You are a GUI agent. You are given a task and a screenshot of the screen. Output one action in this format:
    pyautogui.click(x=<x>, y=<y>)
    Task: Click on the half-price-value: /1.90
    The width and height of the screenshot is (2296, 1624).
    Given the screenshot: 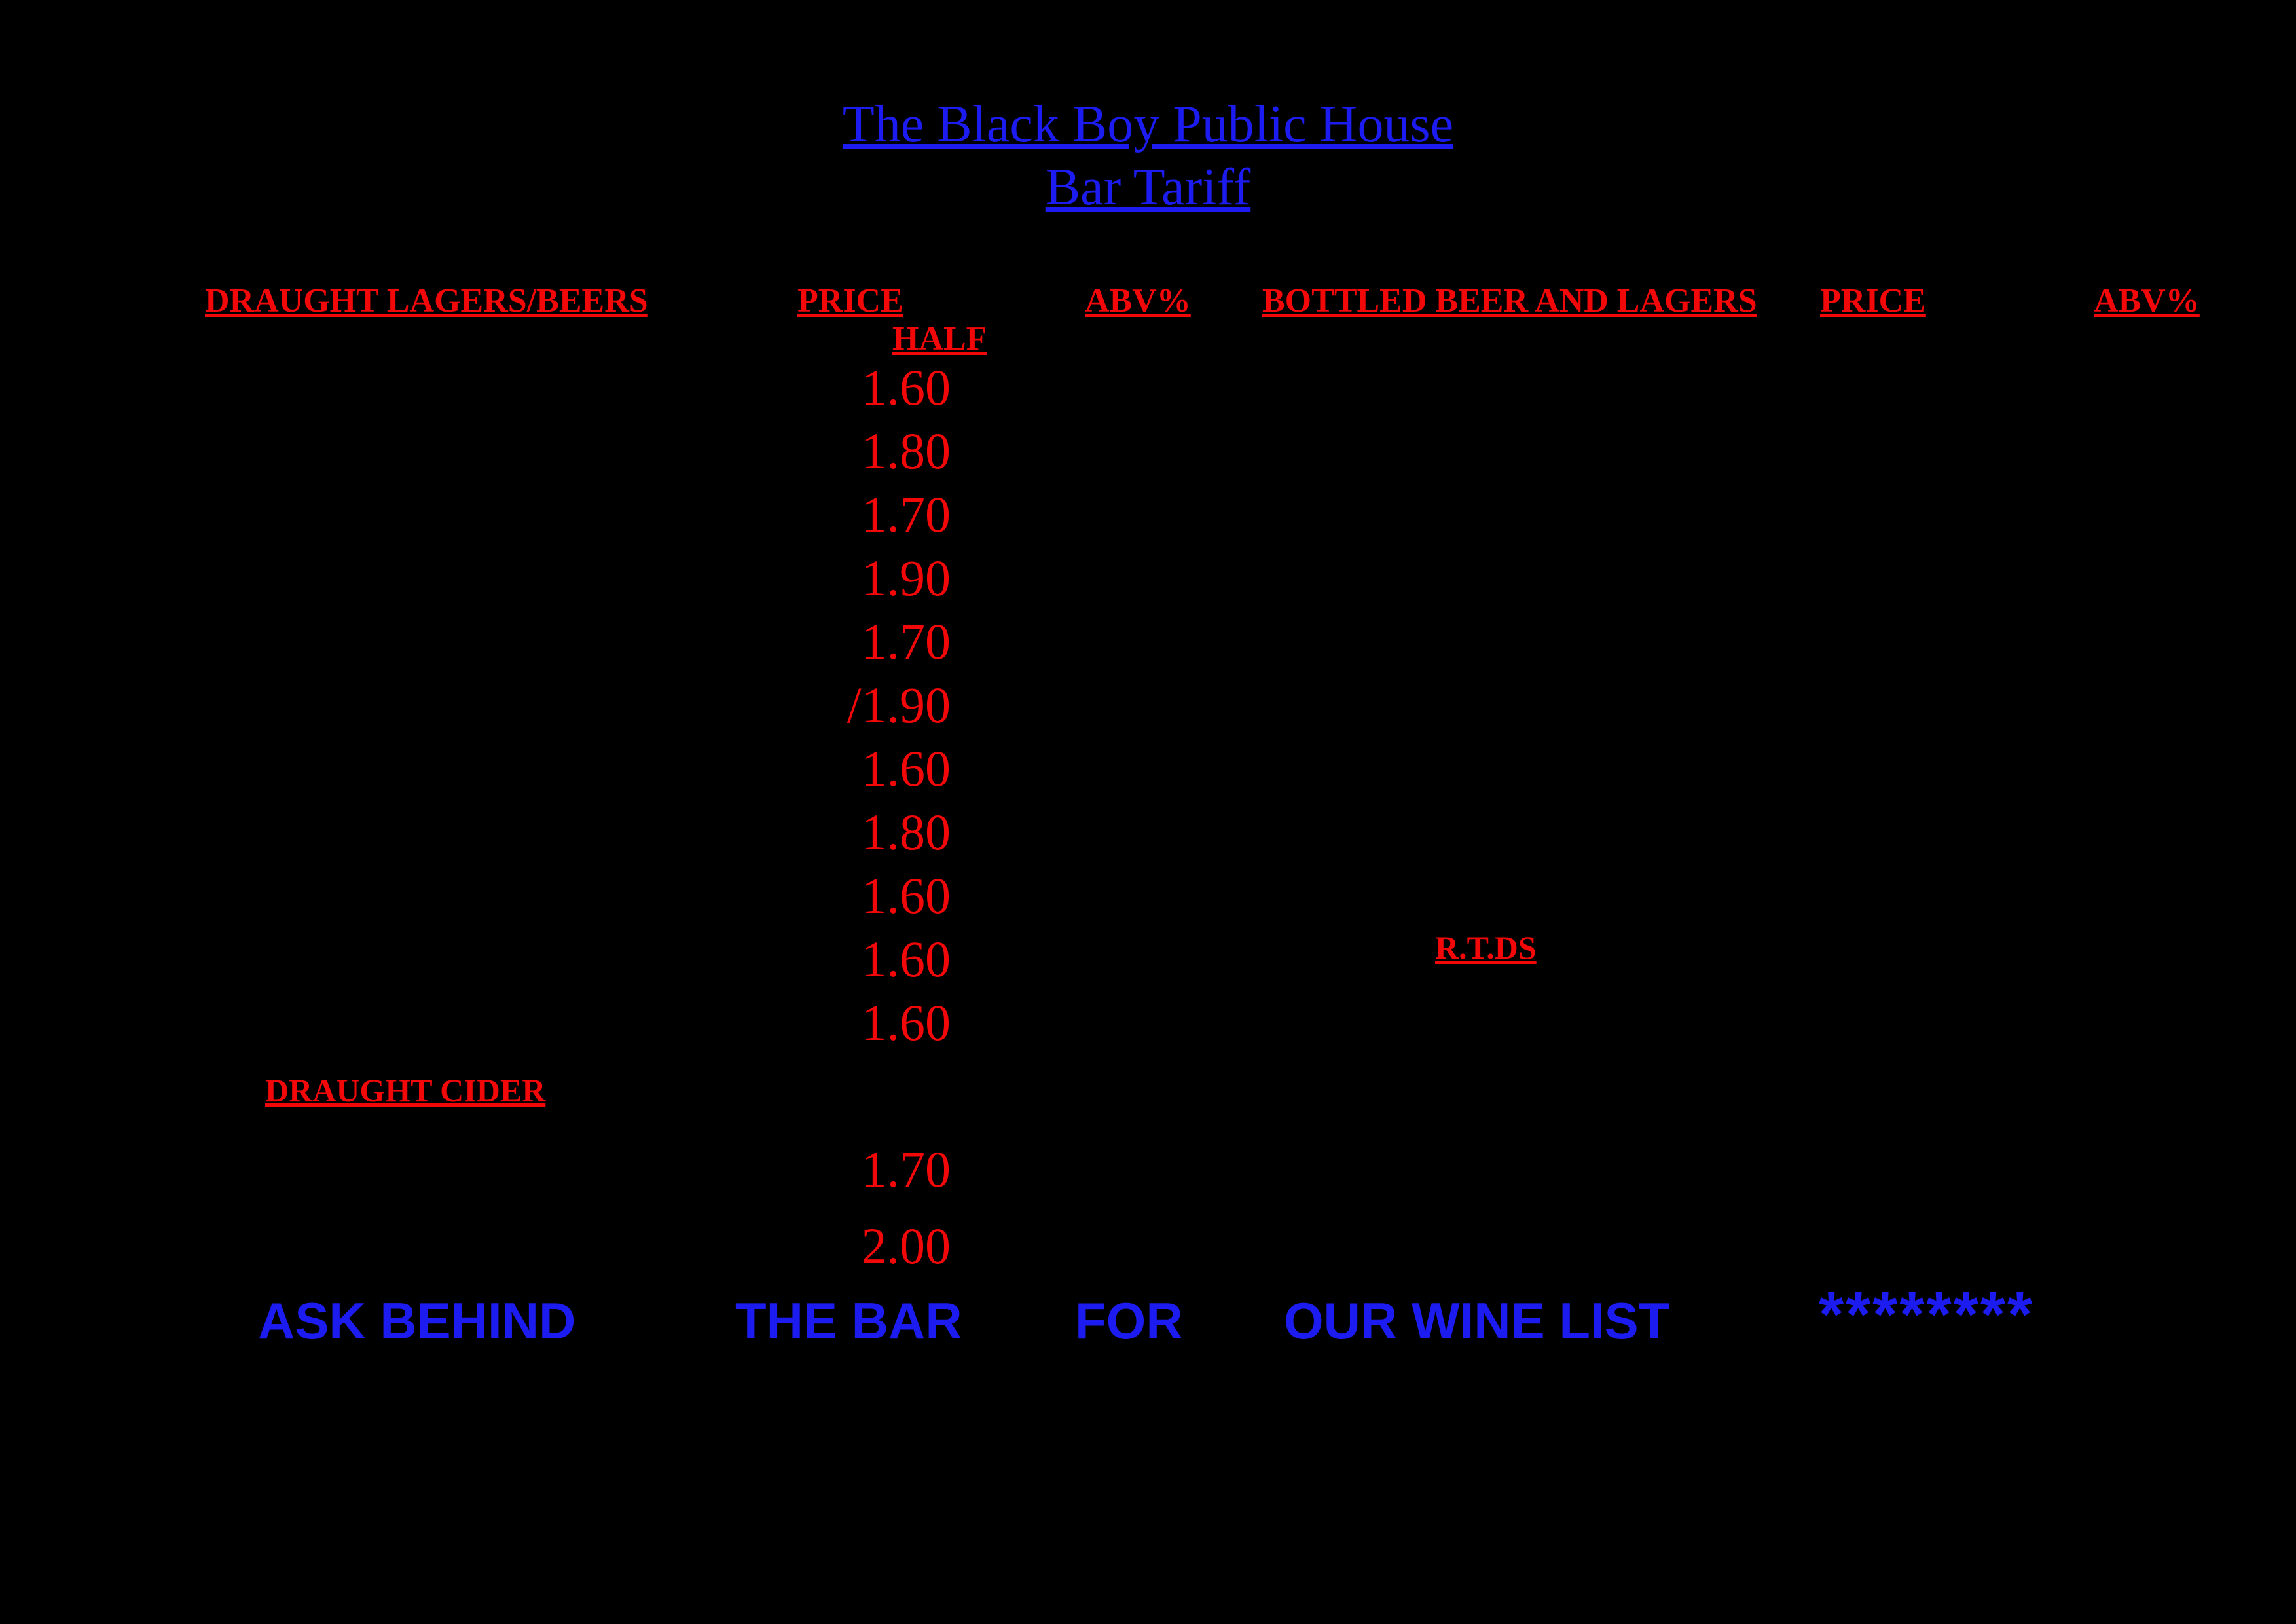 What is the action you would take?
    pyautogui.click(x=899, y=704)
    